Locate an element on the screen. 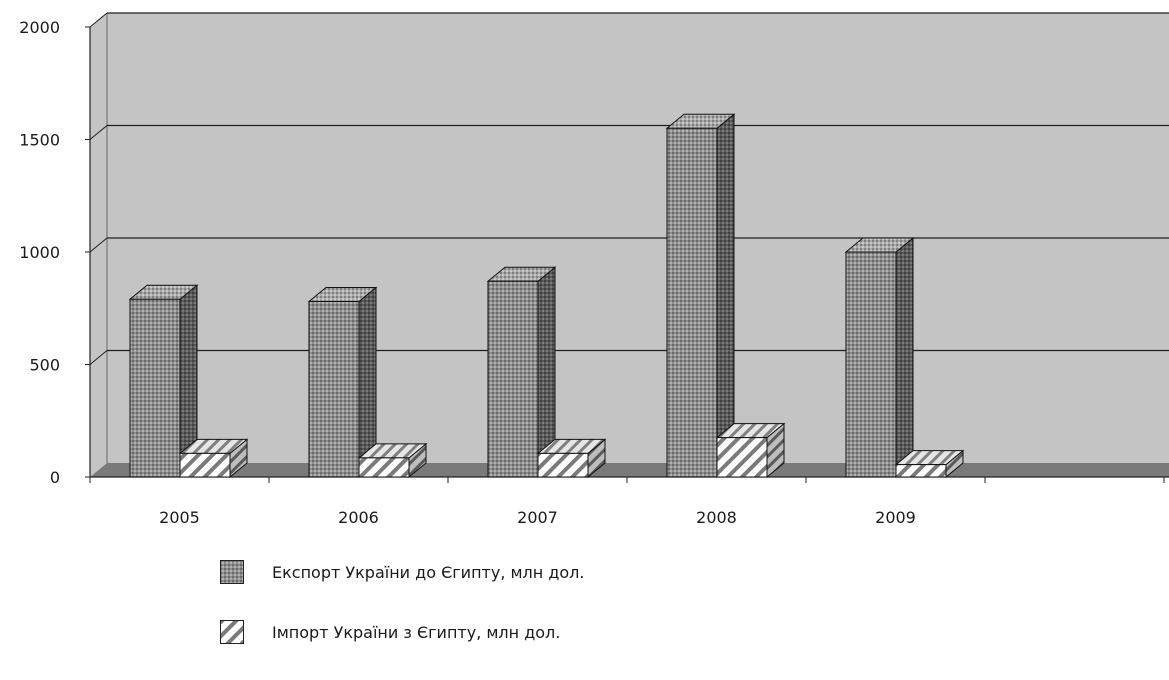 The height and width of the screenshot is (680, 1169). legend-label-export: Експорт України до Єгипту, млн дол. is located at coordinates (428, 572).